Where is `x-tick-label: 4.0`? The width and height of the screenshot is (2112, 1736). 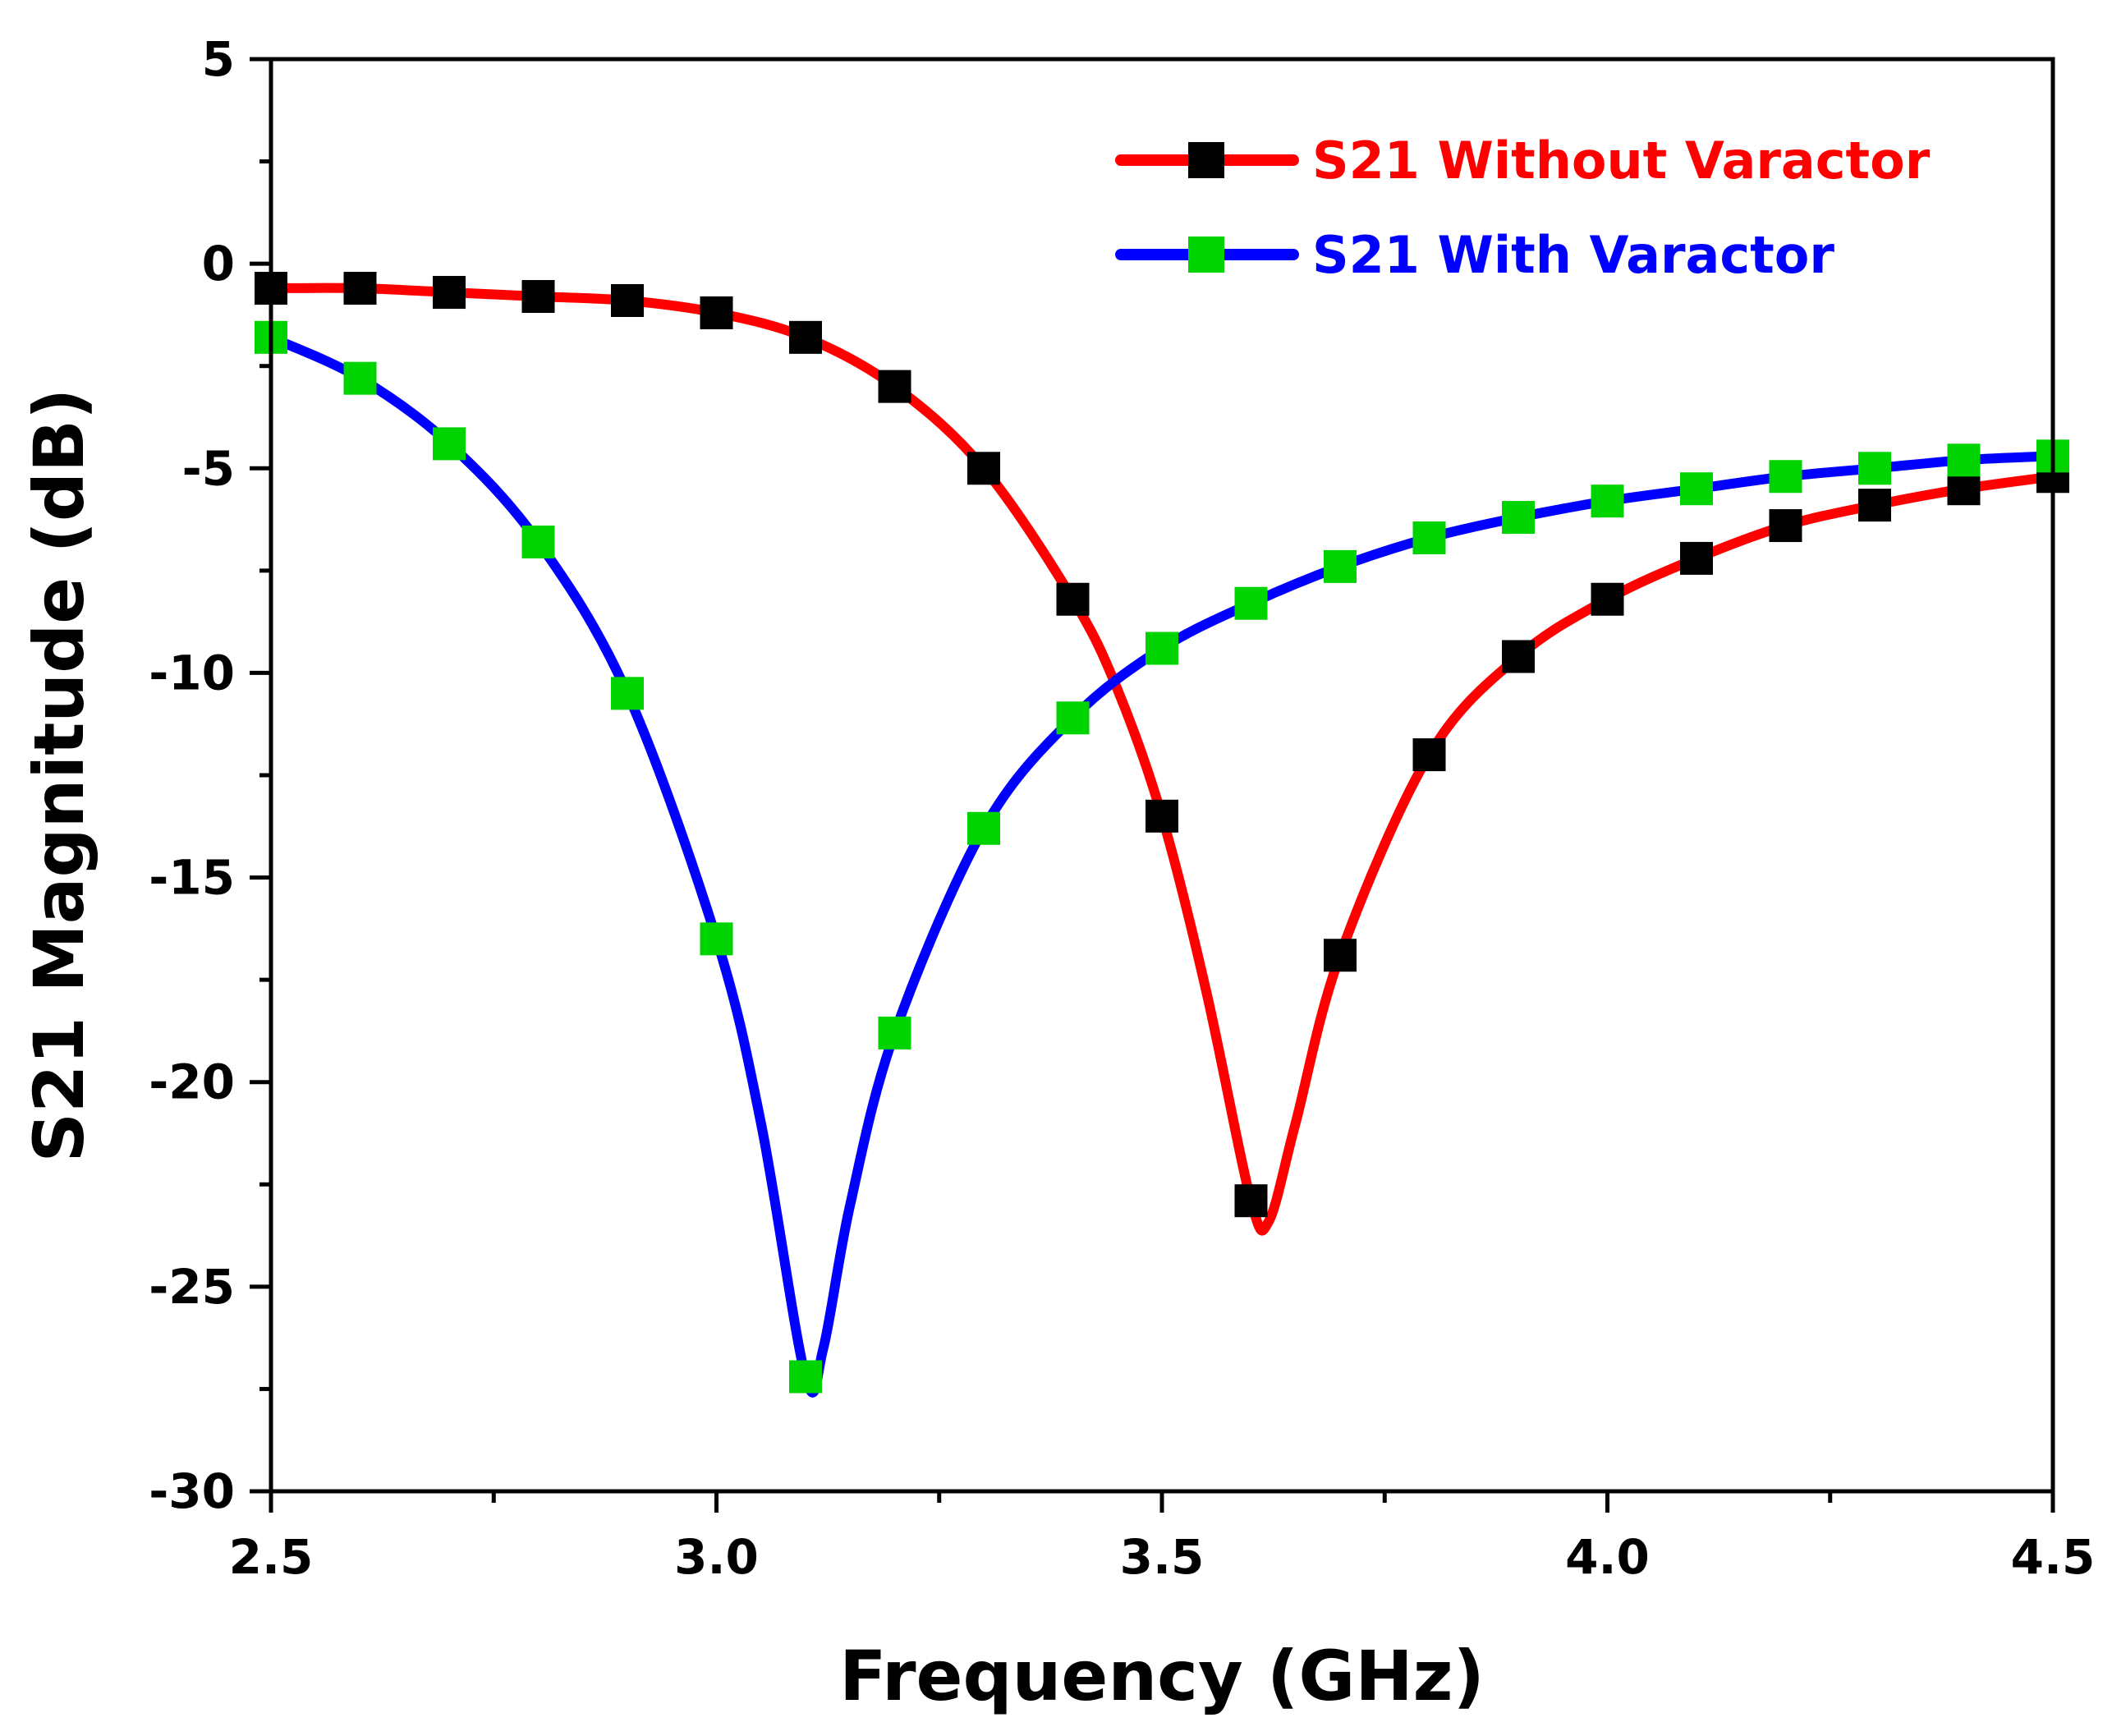 x-tick-label: 4.0 is located at coordinates (1608, 1557).